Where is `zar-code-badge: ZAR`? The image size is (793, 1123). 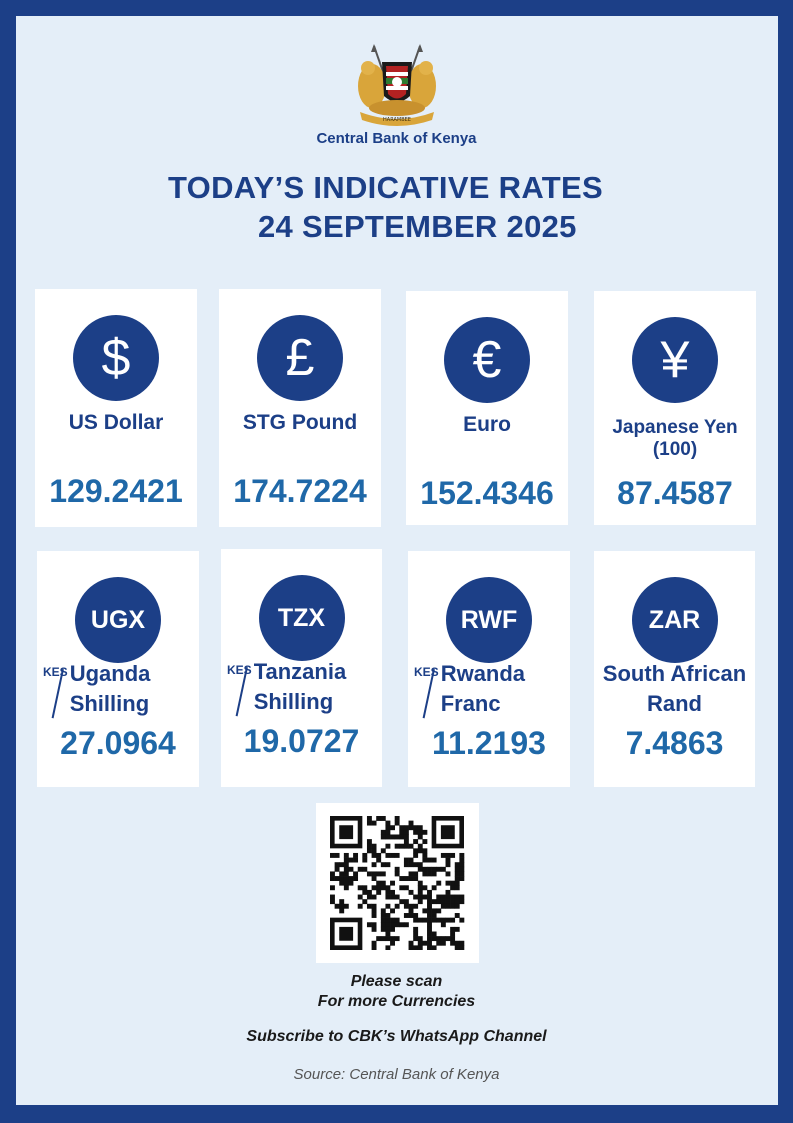
zar-code-badge: ZAR is located at coordinates (674, 620).